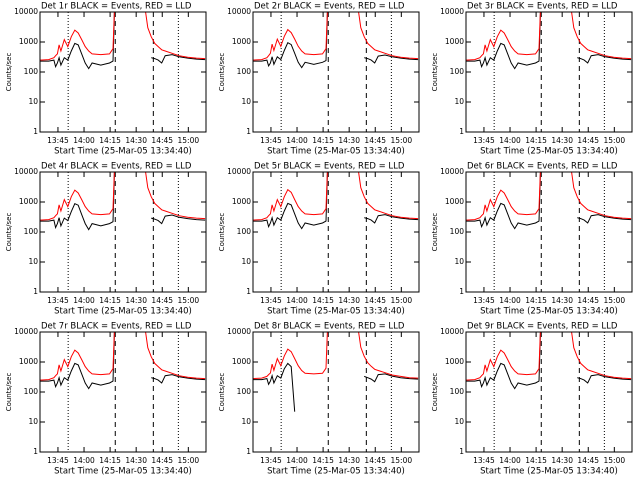 The height and width of the screenshot is (480, 640). What do you see at coordinates (542, 7) in the screenshot?
I see `panel-title: Det 3r BLACK = Events, RED = LLD` at bounding box center [542, 7].